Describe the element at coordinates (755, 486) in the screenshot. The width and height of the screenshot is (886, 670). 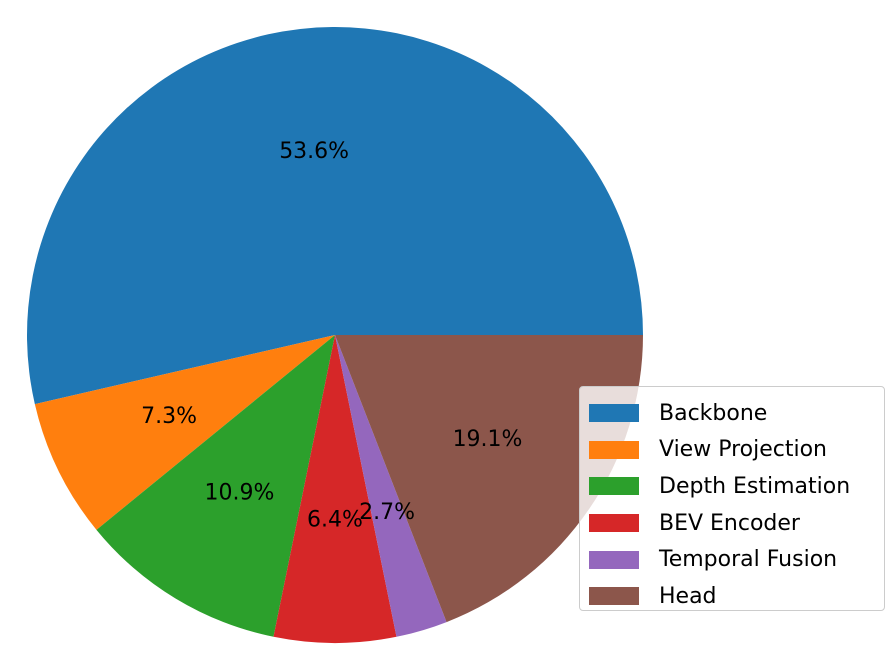
I see `legend-label-depth-estimation: Depth Estimation` at that location.